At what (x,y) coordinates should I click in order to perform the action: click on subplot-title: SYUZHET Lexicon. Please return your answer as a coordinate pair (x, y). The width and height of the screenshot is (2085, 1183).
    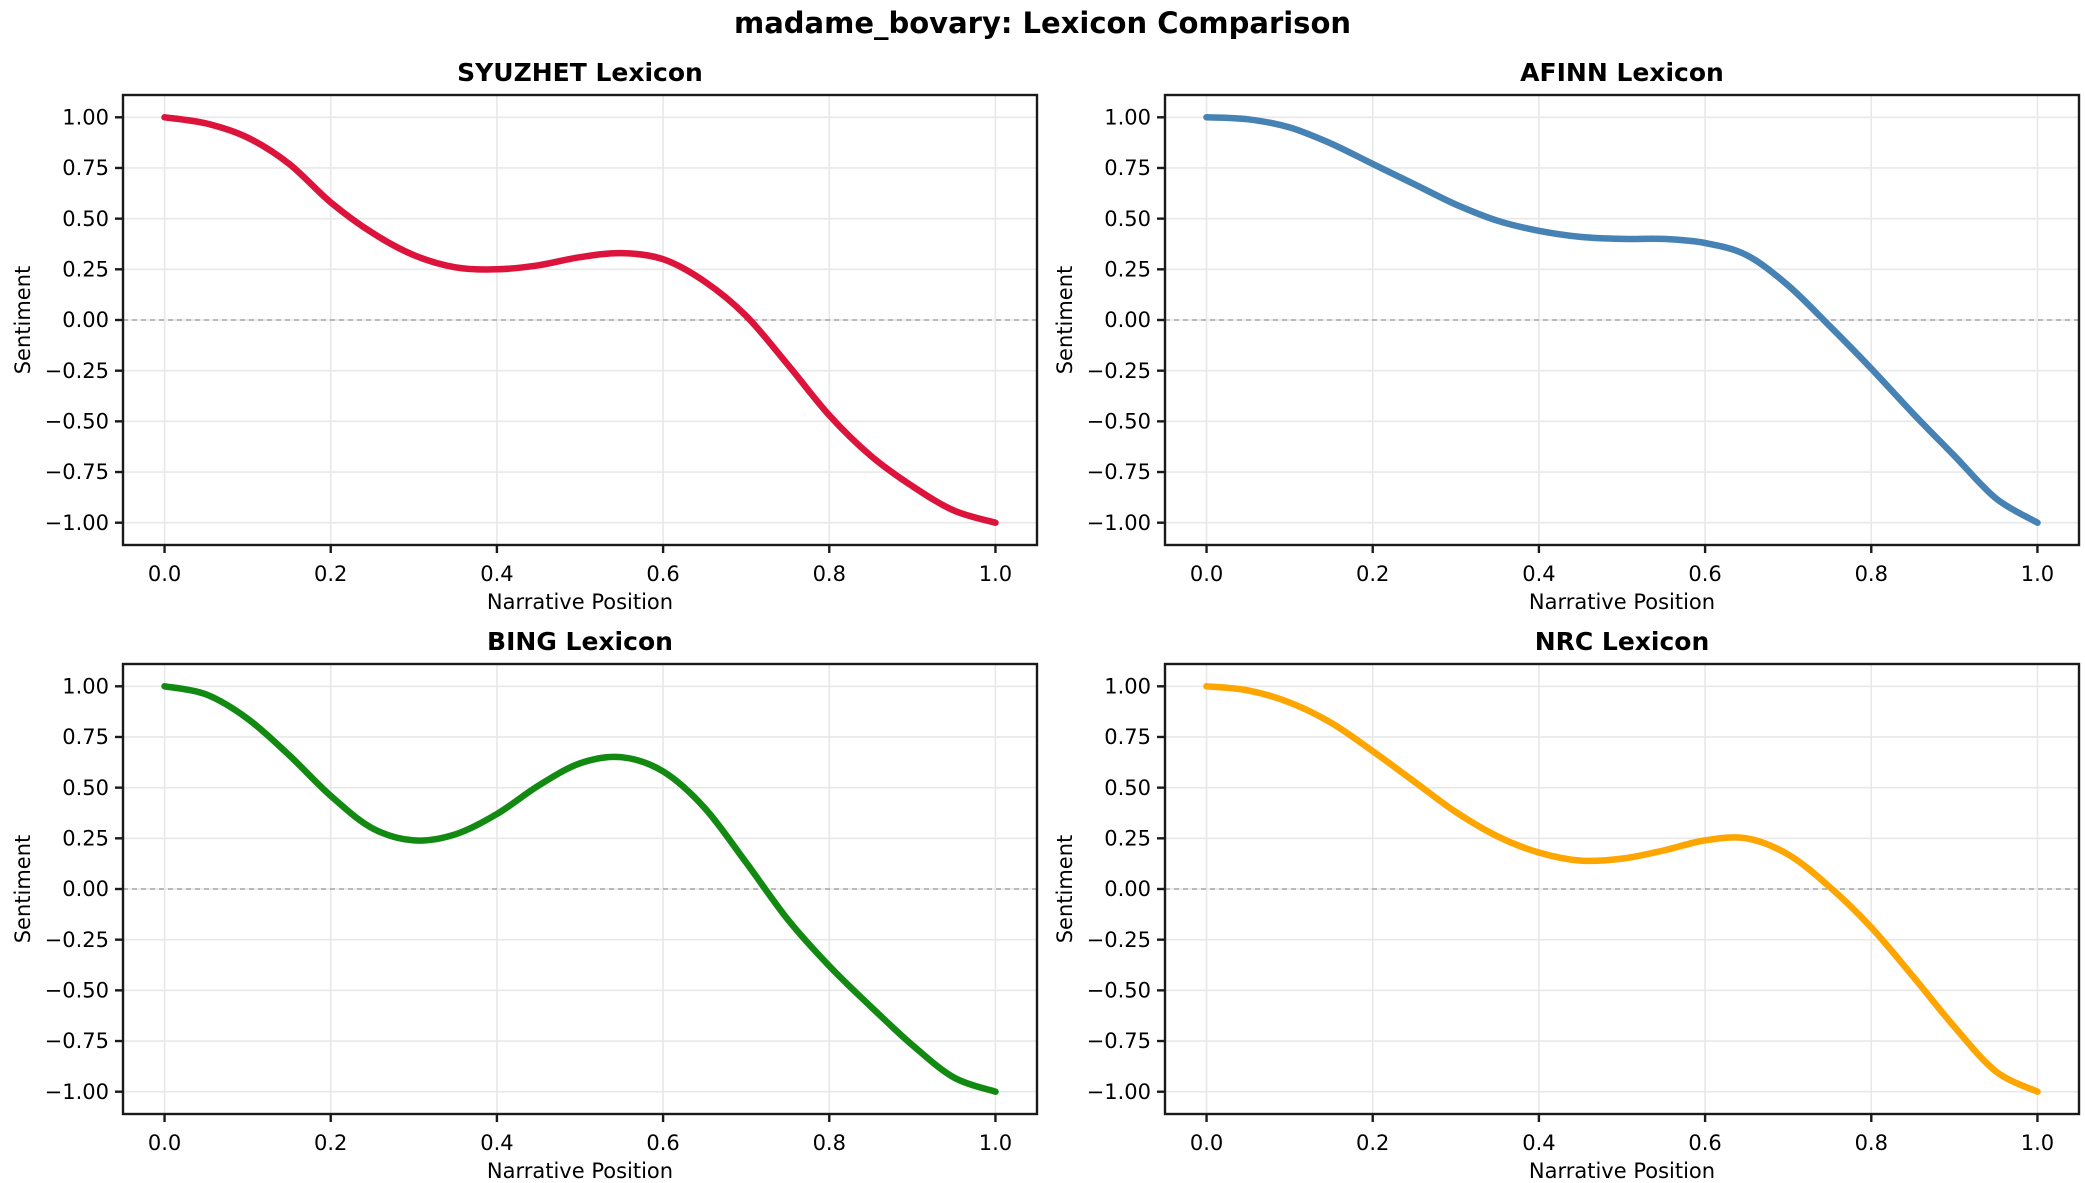
    Looking at the image, I should click on (580, 72).